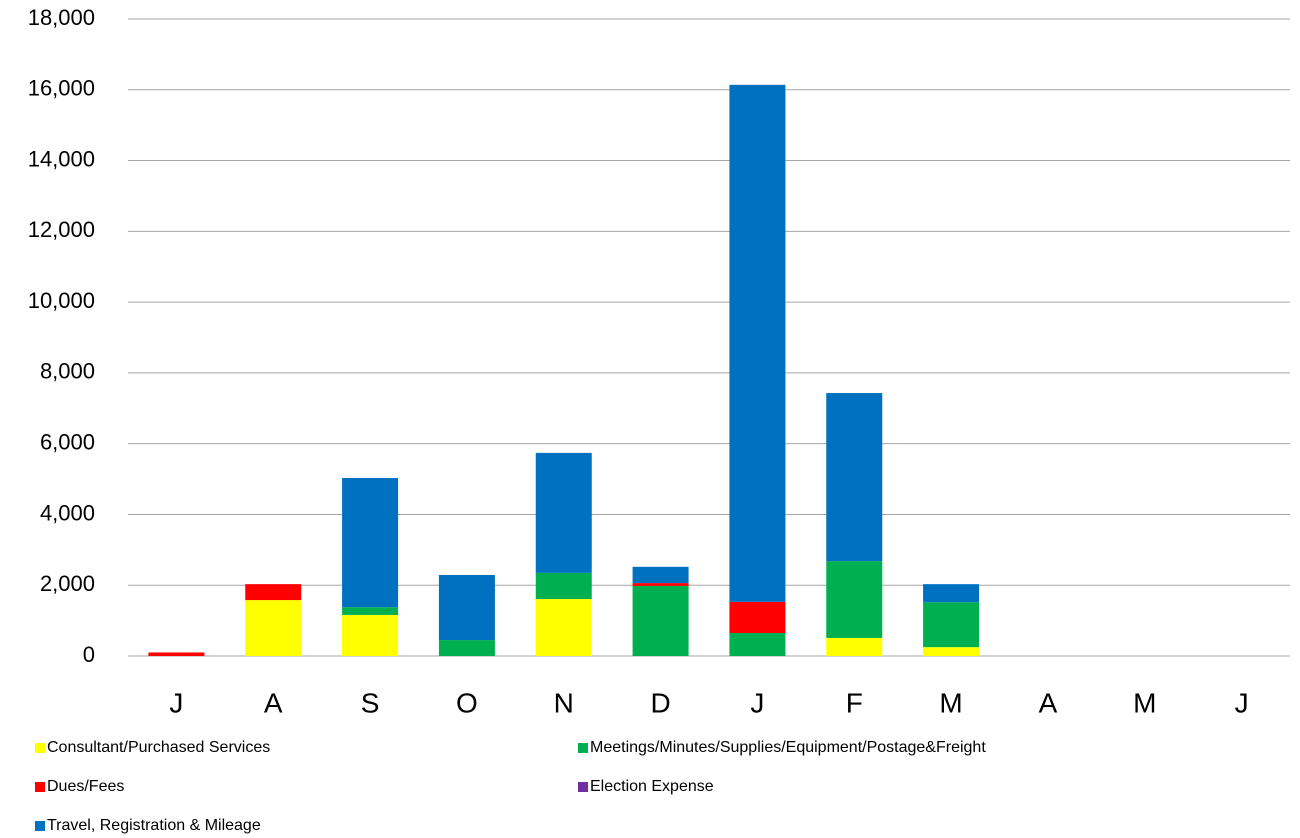  I want to click on x-tick-label: D, so click(660, 702).